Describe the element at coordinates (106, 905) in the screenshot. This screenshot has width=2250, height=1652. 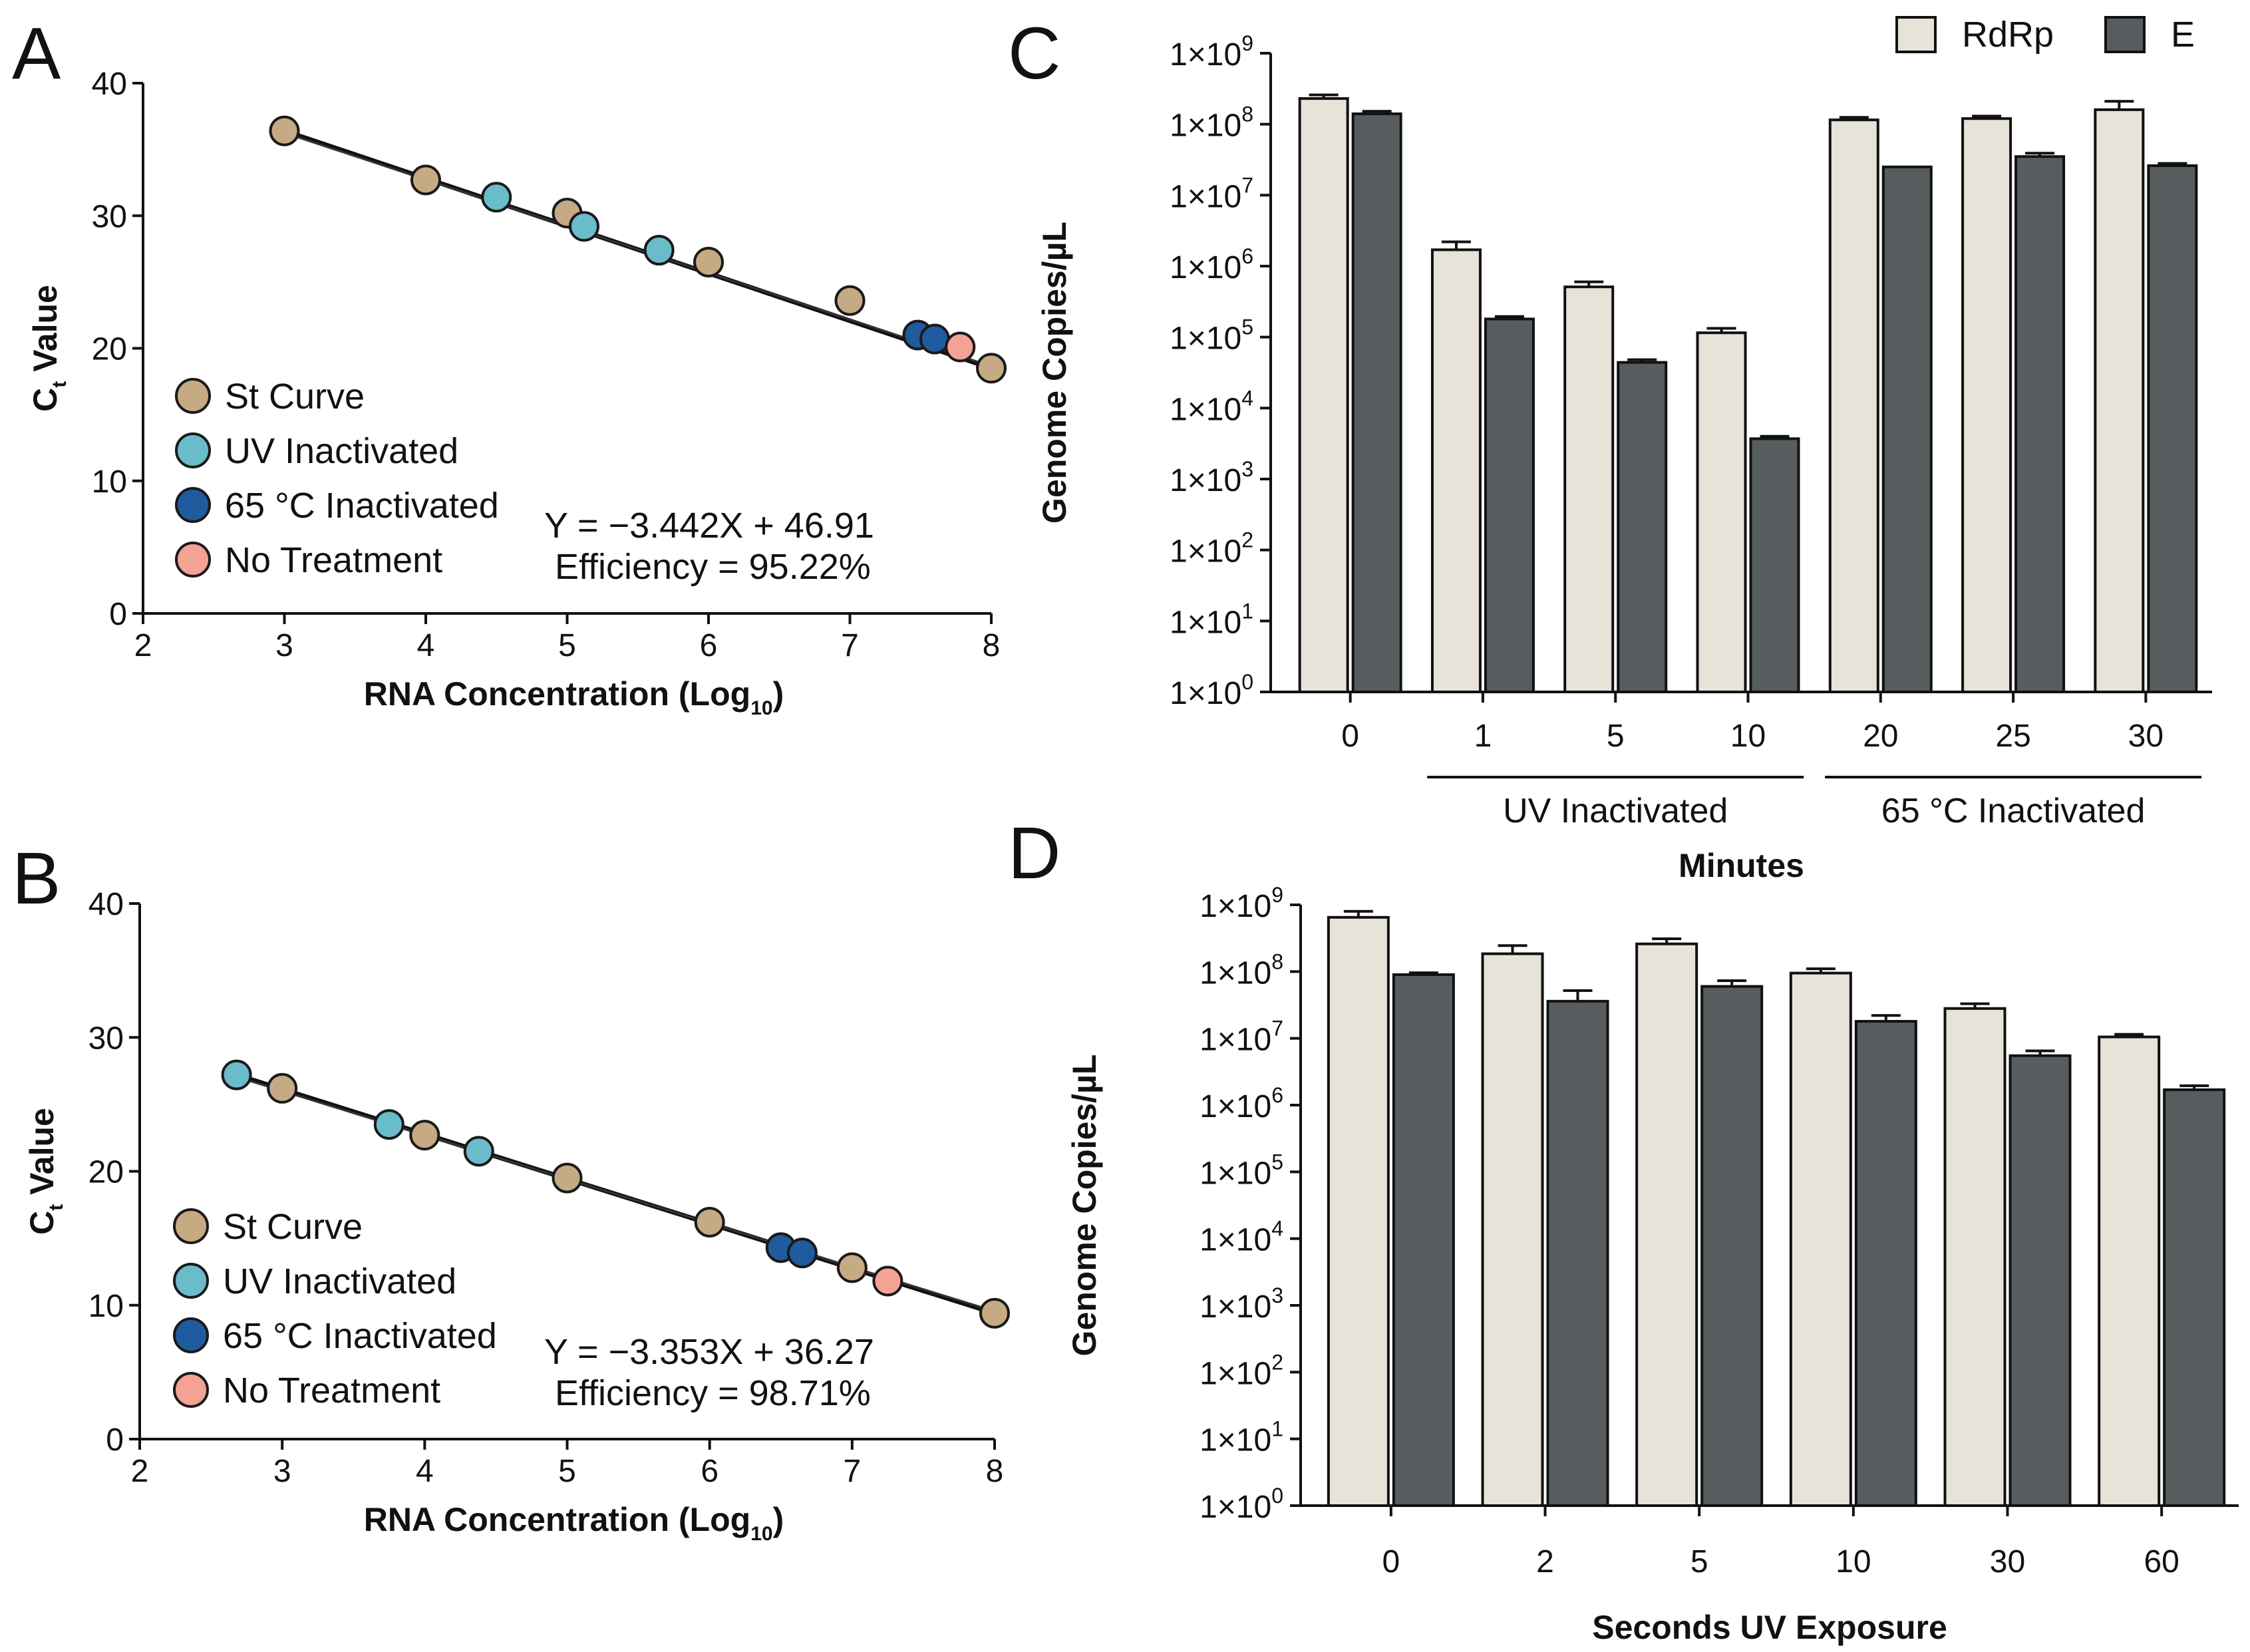
I see `y-tick-label: 40` at that location.